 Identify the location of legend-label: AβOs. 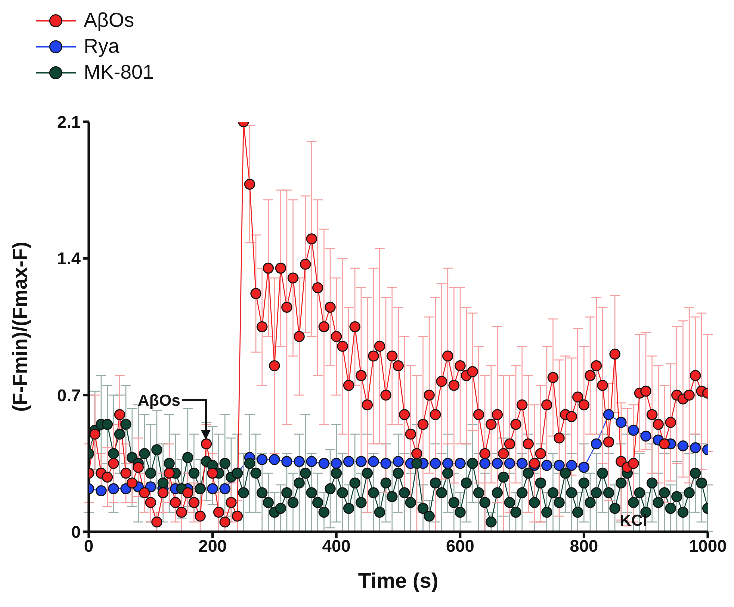
(109, 21).